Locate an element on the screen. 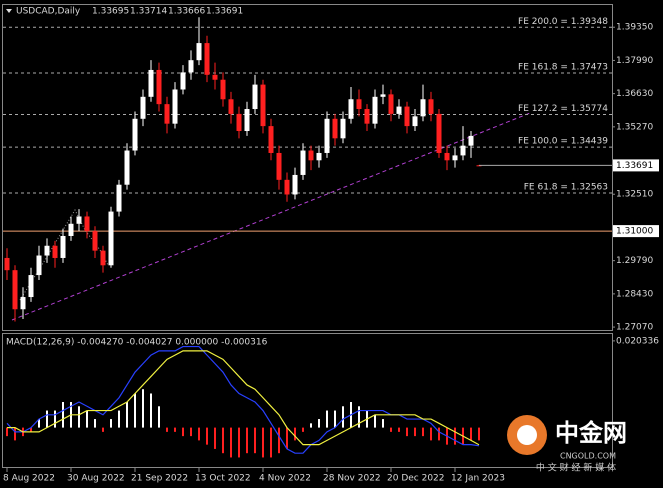 This screenshot has height=488, width=663. x-tick-label: 30 Aug 2022 is located at coordinates (96, 479).